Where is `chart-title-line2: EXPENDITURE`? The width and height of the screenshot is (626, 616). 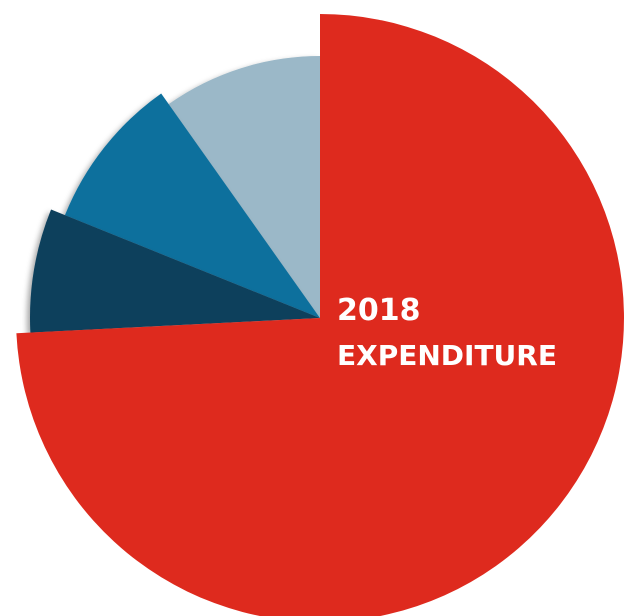 chart-title-line2: EXPENDITURE is located at coordinates (447, 355).